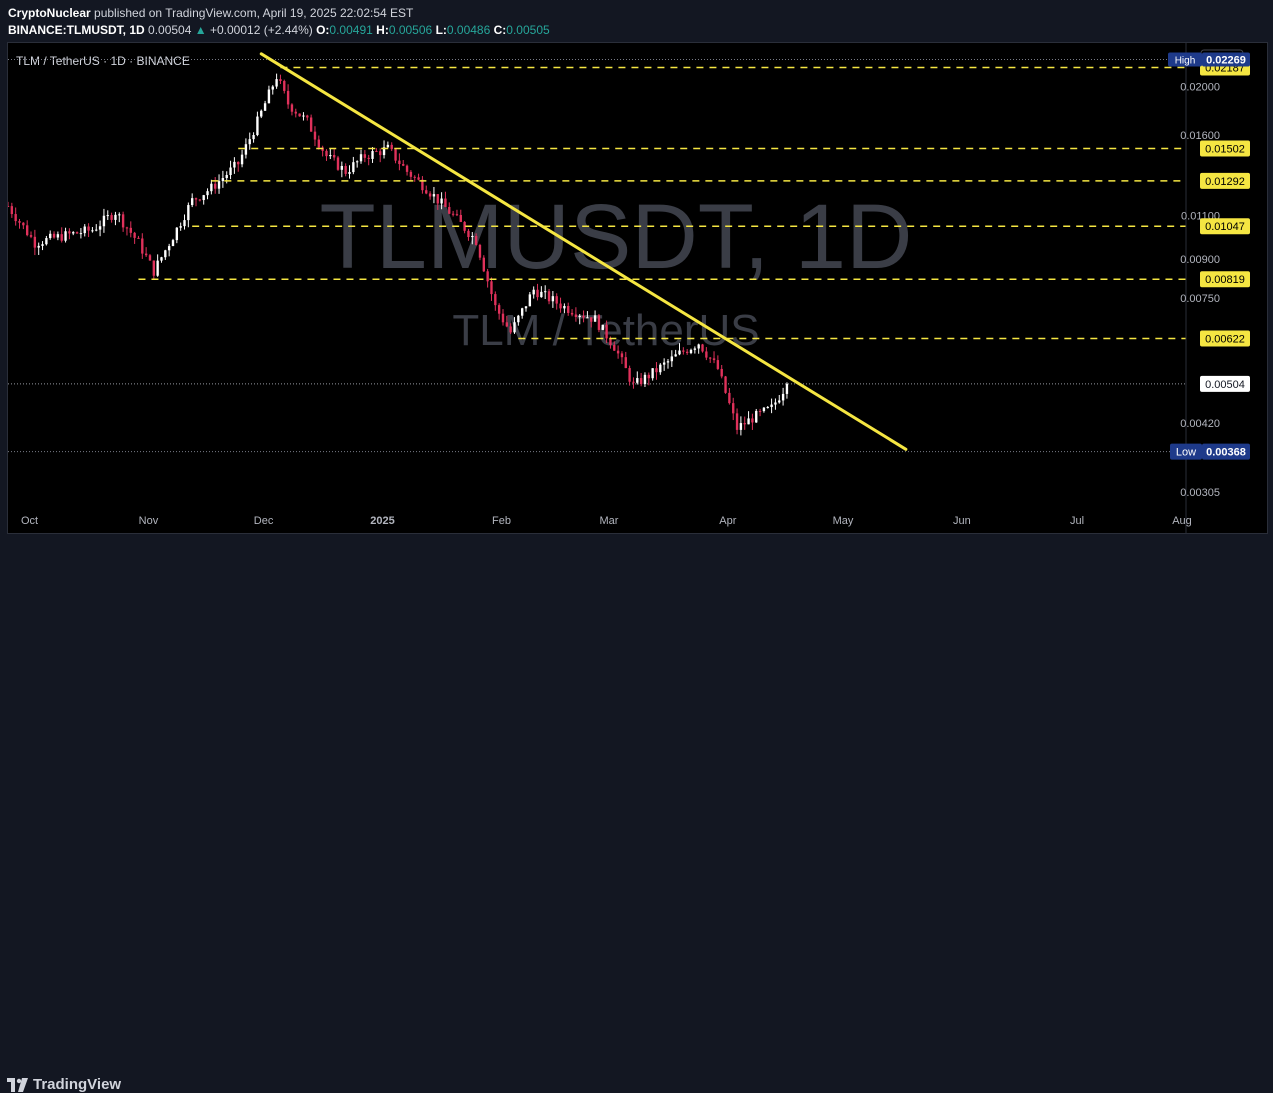  Describe the element at coordinates (323, 30) in the screenshot. I see `open-label: O:` at that location.